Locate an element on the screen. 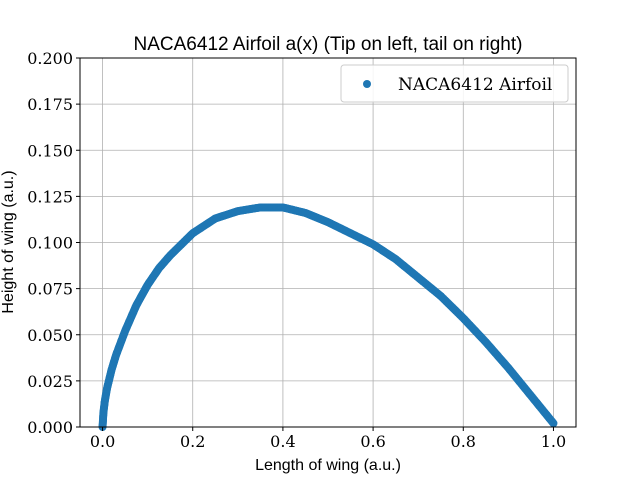 The height and width of the screenshot is (480, 640). y-tick-label: 0.150 is located at coordinates (50, 150).